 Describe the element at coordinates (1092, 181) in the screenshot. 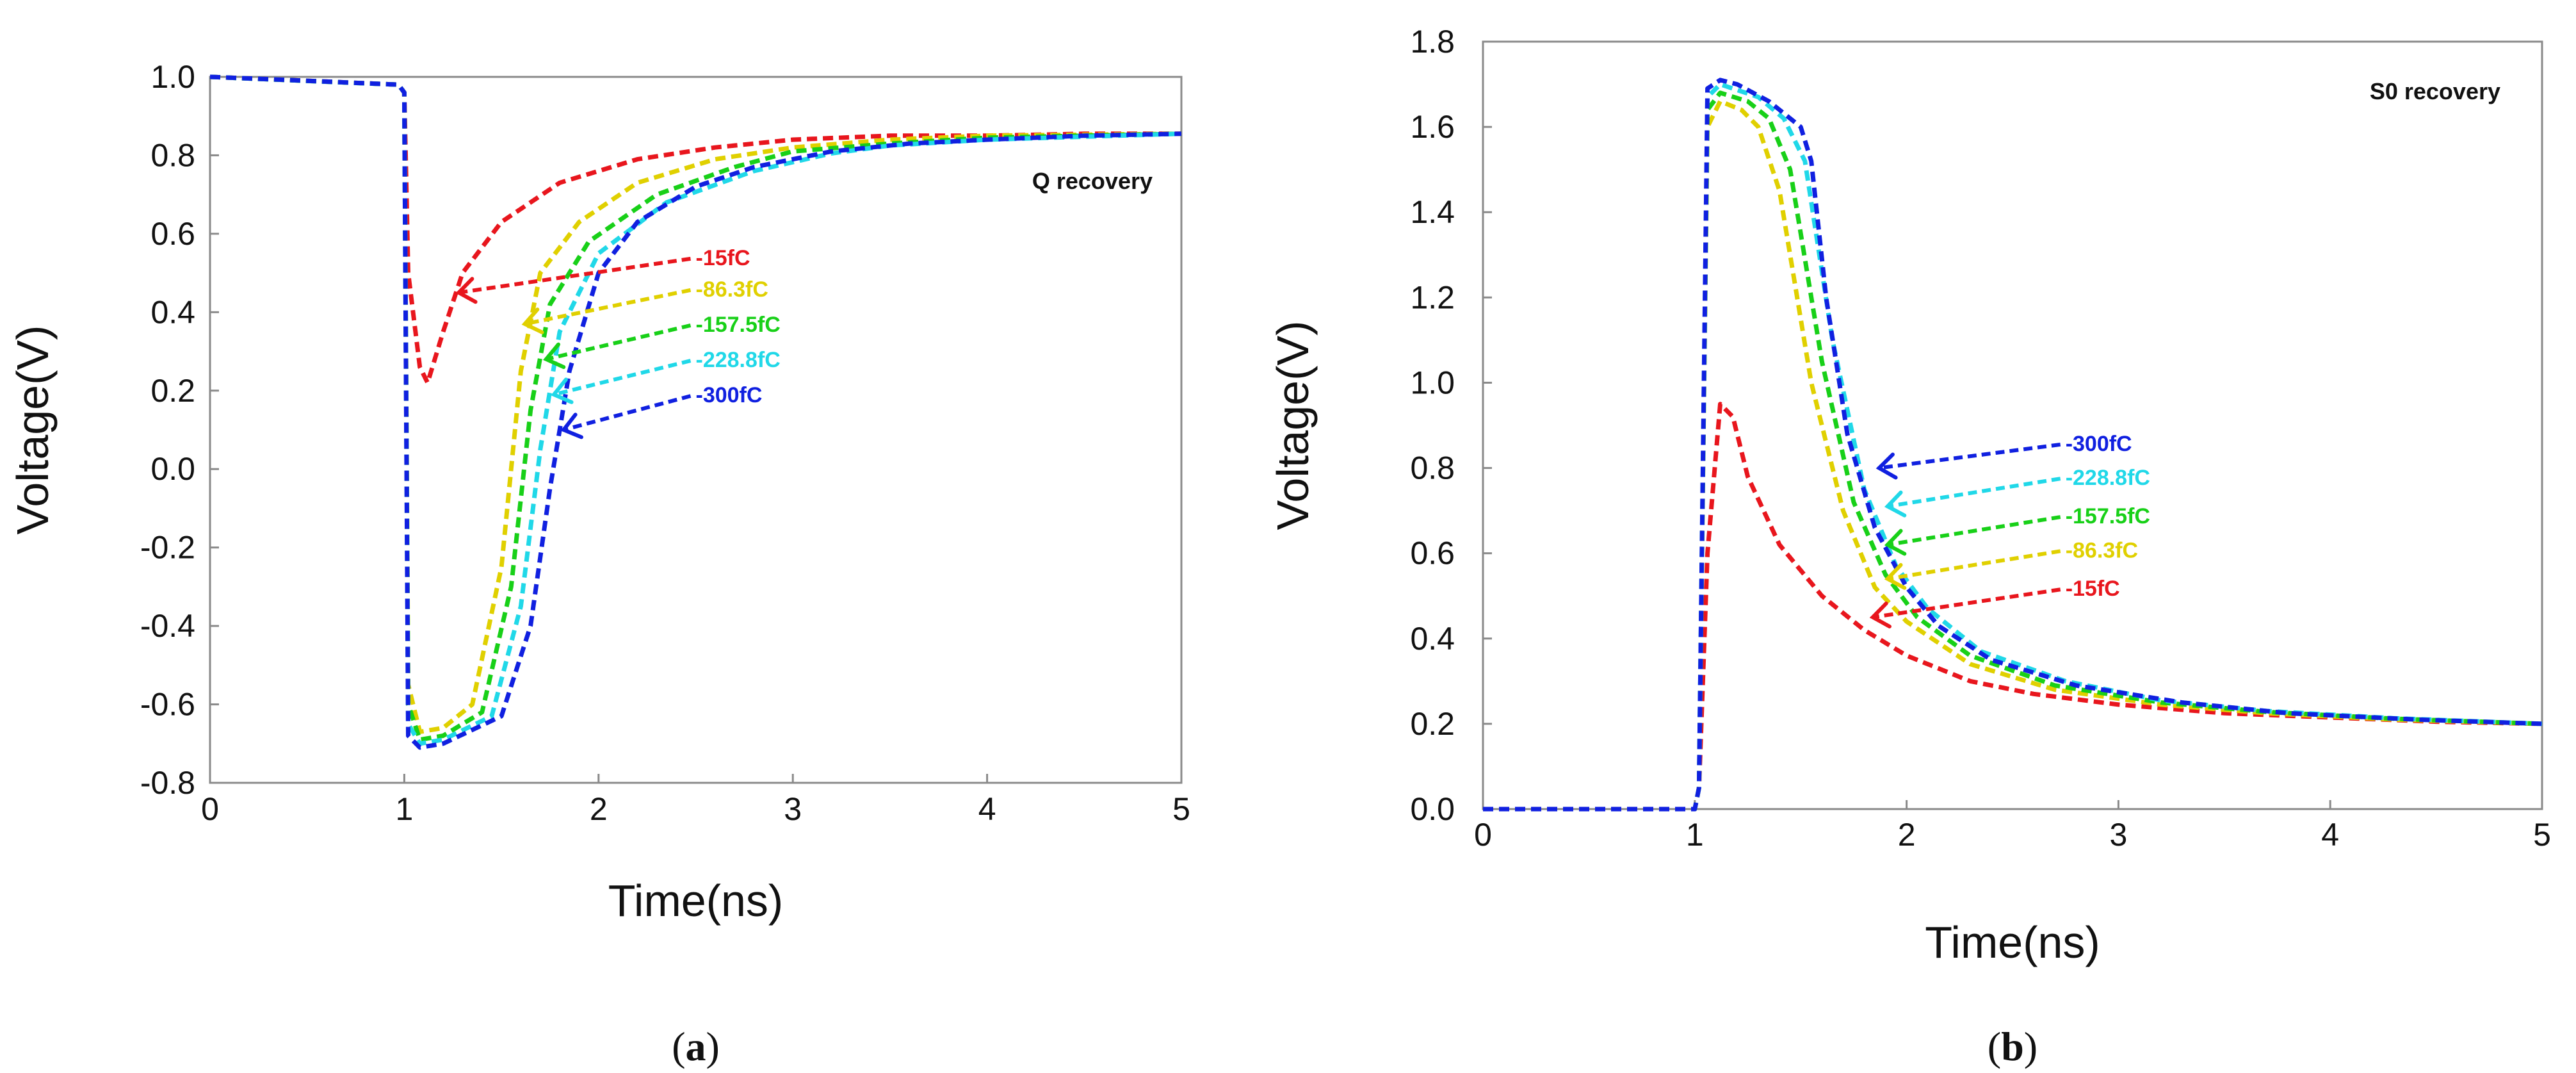

I see `plot-title: Q recovery` at that location.